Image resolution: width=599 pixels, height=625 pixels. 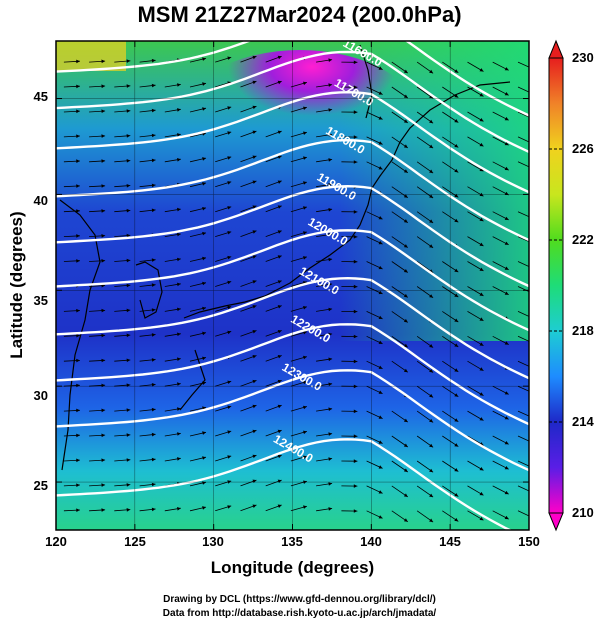 What do you see at coordinates (213, 541) in the screenshot?
I see `x-tick-label: 130` at bounding box center [213, 541].